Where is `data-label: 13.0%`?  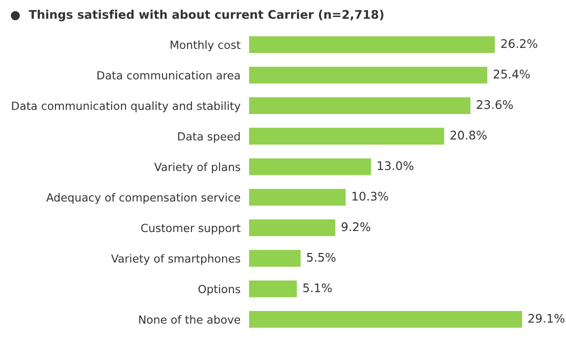 data-label: 13.0% is located at coordinates (396, 165).